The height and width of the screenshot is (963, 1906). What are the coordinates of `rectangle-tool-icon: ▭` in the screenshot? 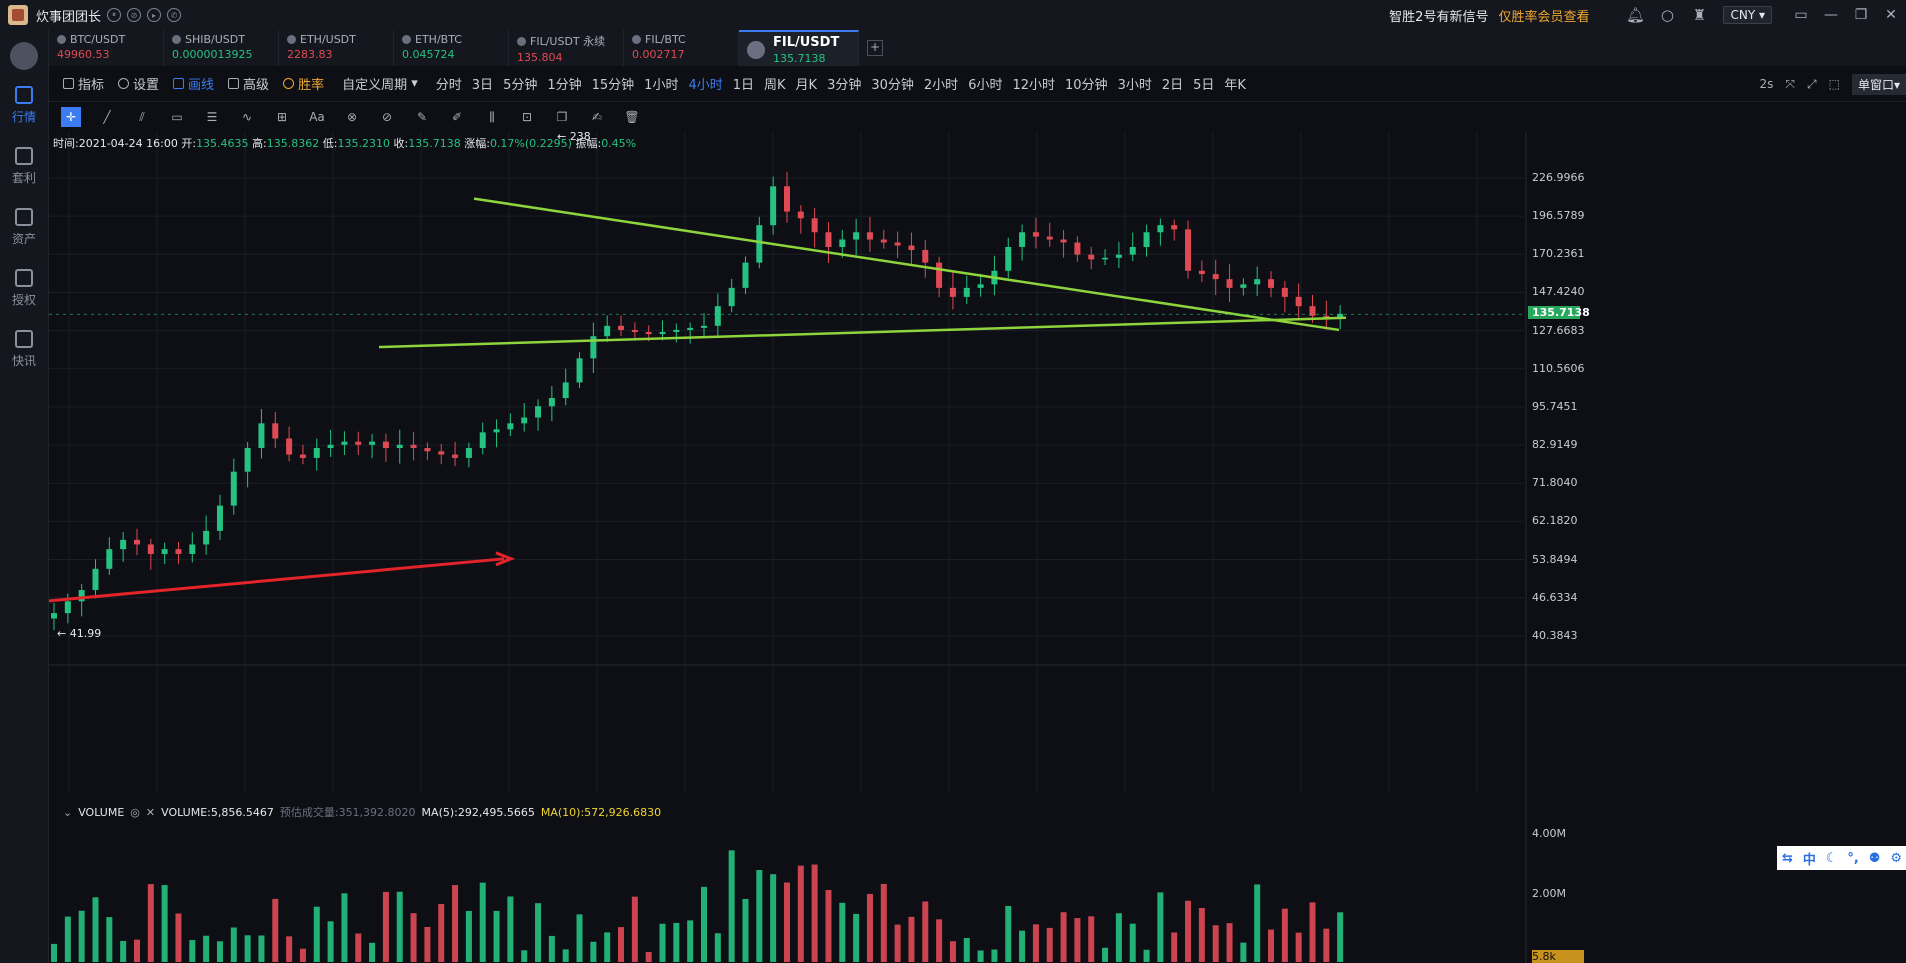 It's located at (177, 117).